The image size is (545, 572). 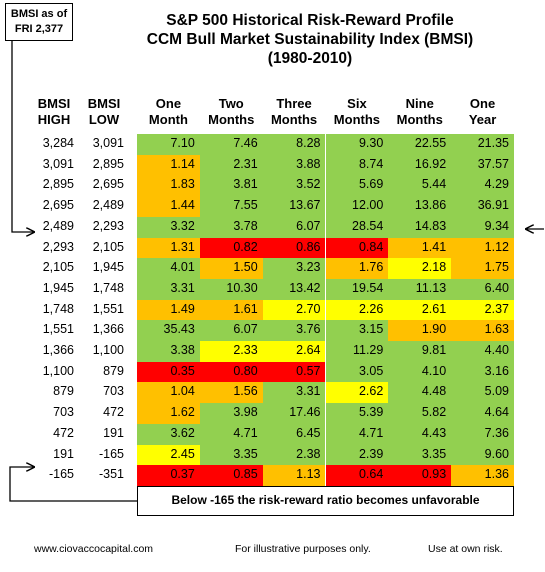 What do you see at coordinates (58, 329) in the screenshot?
I see `row-bmsi-high: 1,551` at bounding box center [58, 329].